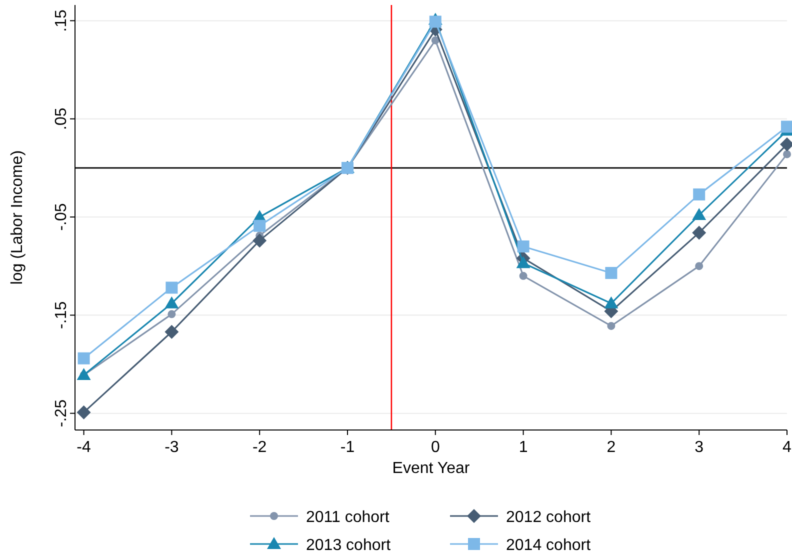  What do you see at coordinates (61, 217) in the screenshot?
I see `y-tick-label: -.05` at bounding box center [61, 217].